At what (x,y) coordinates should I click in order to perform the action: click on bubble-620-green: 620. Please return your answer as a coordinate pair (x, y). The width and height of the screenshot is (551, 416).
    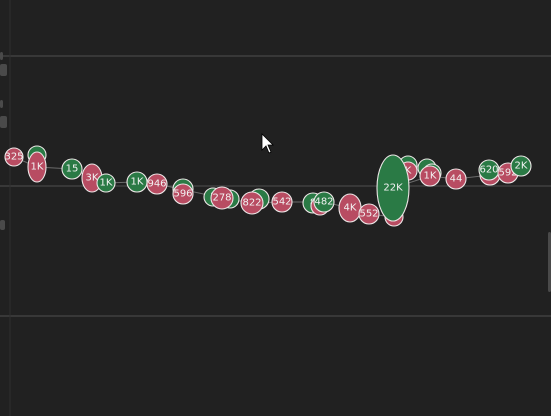
    Looking at the image, I should click on (489, 170).